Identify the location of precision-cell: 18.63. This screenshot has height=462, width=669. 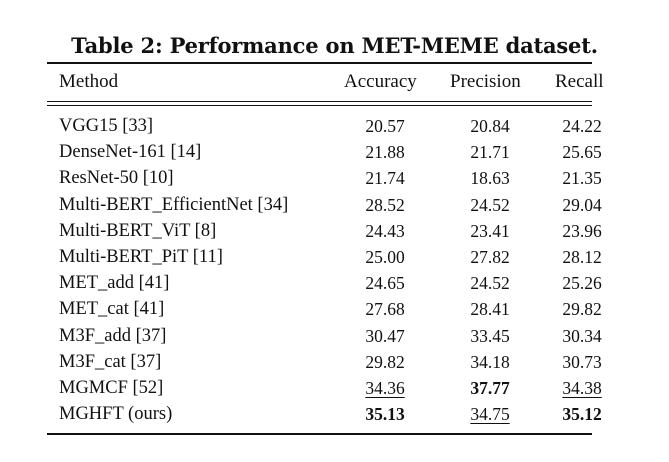
(490, 178).